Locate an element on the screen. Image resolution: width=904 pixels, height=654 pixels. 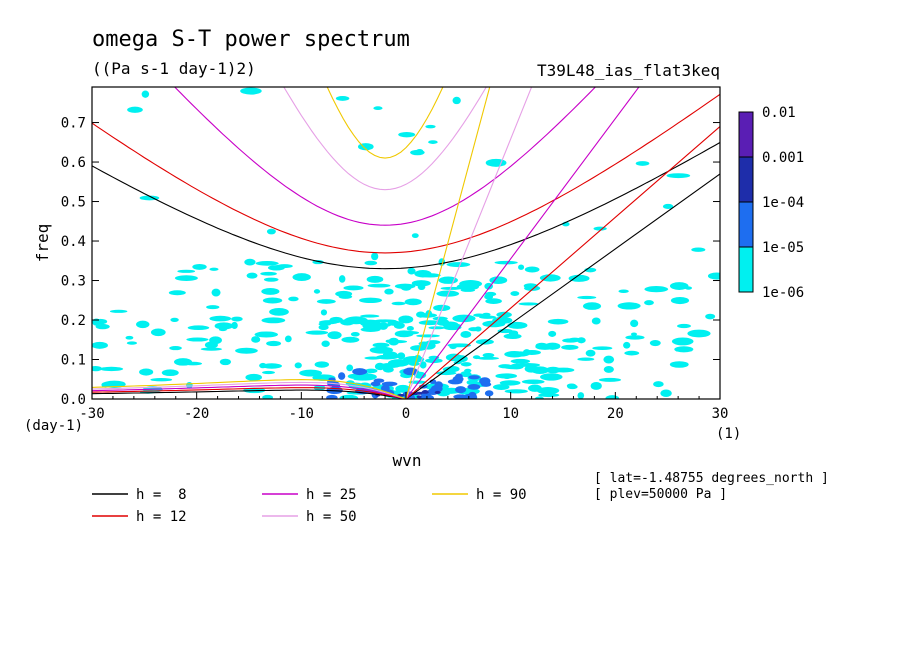
x-tick-label: 0 is located at coordinates (406, 414).